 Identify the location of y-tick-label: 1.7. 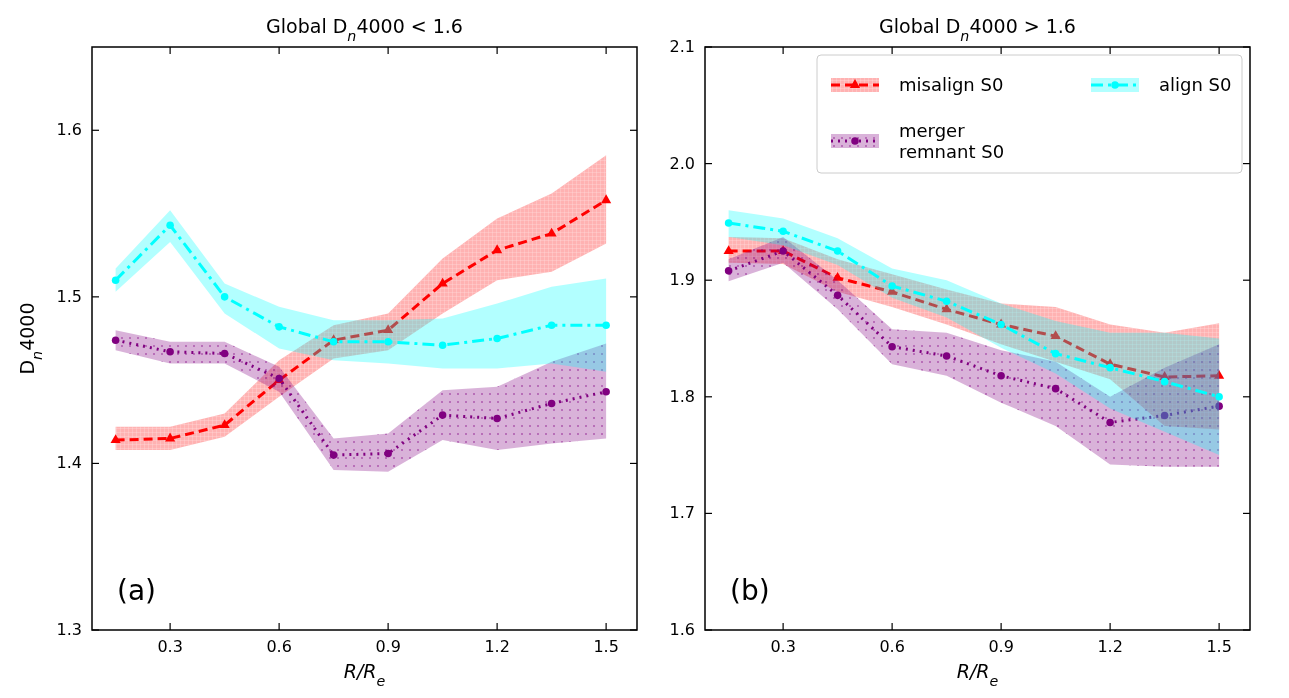
(682, 513).